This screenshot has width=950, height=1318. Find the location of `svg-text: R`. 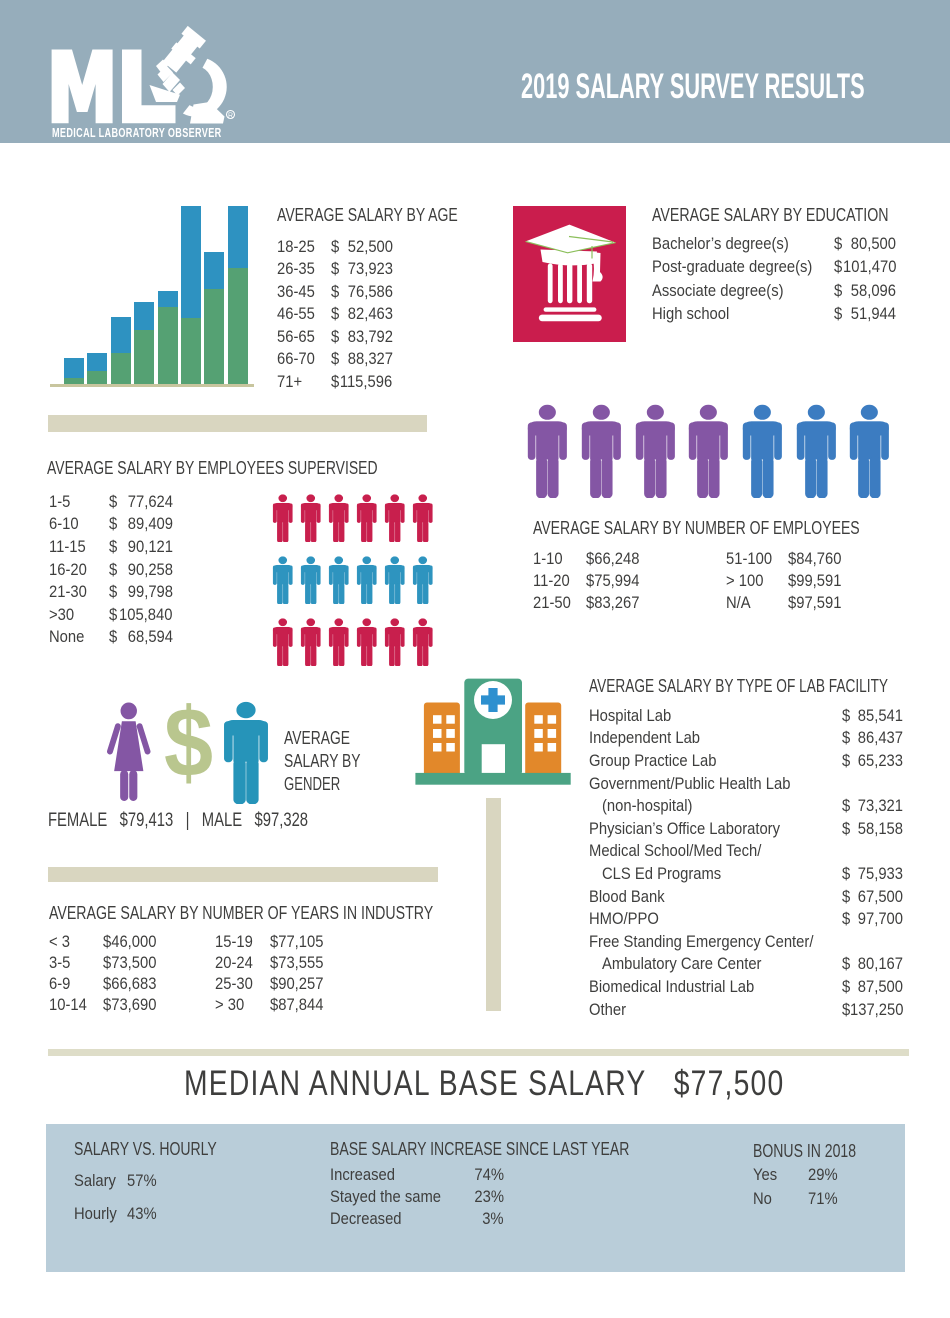

svg-text: R is located at coordinates (230, 115).